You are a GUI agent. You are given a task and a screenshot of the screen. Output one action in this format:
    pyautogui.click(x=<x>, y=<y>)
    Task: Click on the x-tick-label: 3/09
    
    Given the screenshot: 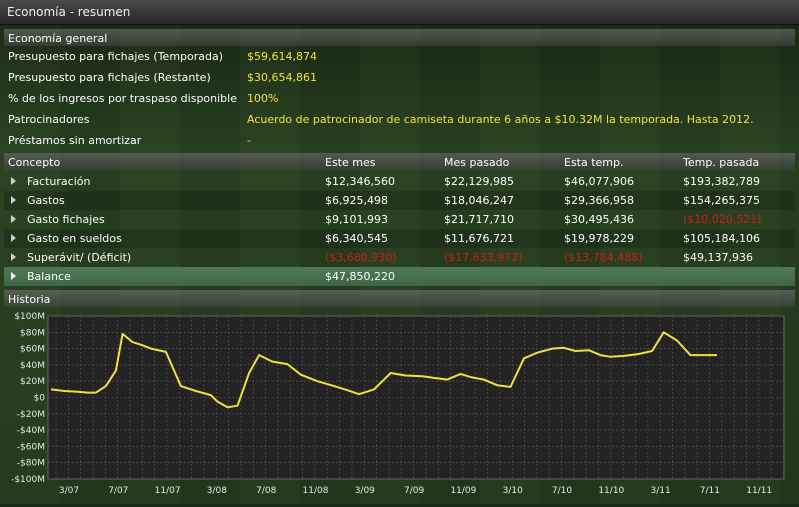 What is the action you would take?
    pyautogui.click(x=365, y=491)
    